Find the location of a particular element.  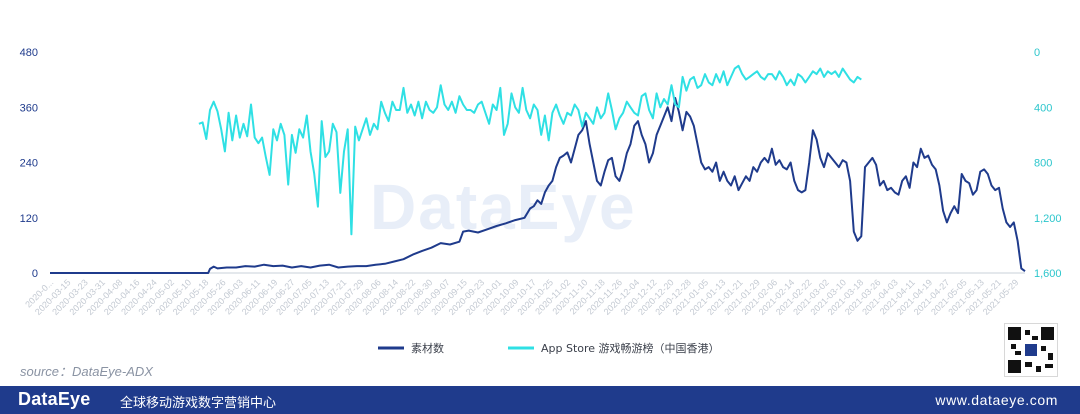

dataeye-logo: DataEye is located at coordinates (54, 399).